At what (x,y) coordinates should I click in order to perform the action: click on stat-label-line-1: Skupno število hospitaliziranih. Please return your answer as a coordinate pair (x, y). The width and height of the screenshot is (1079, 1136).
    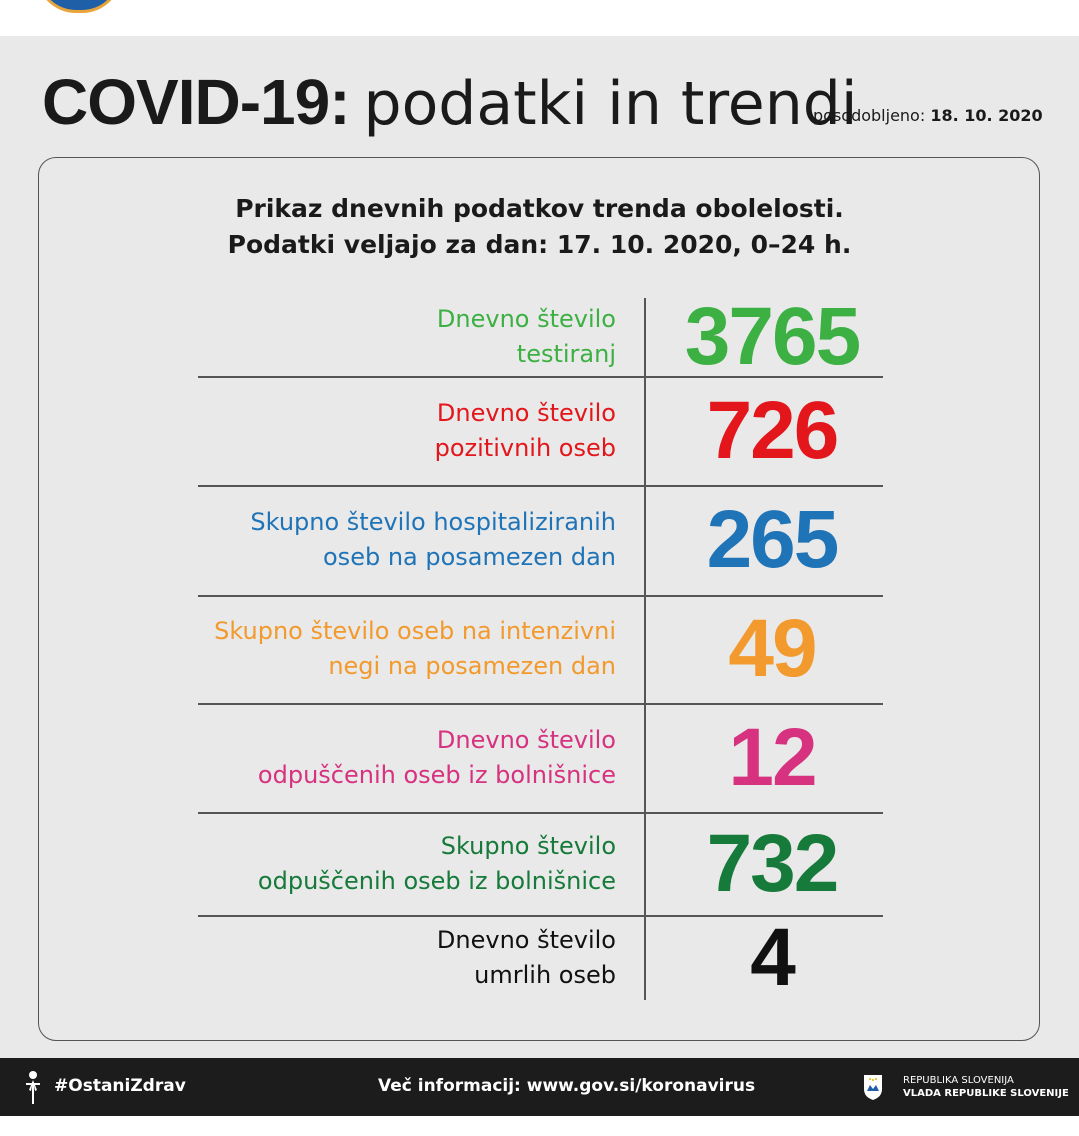
    Looking at the image, I should click on (433, 522).